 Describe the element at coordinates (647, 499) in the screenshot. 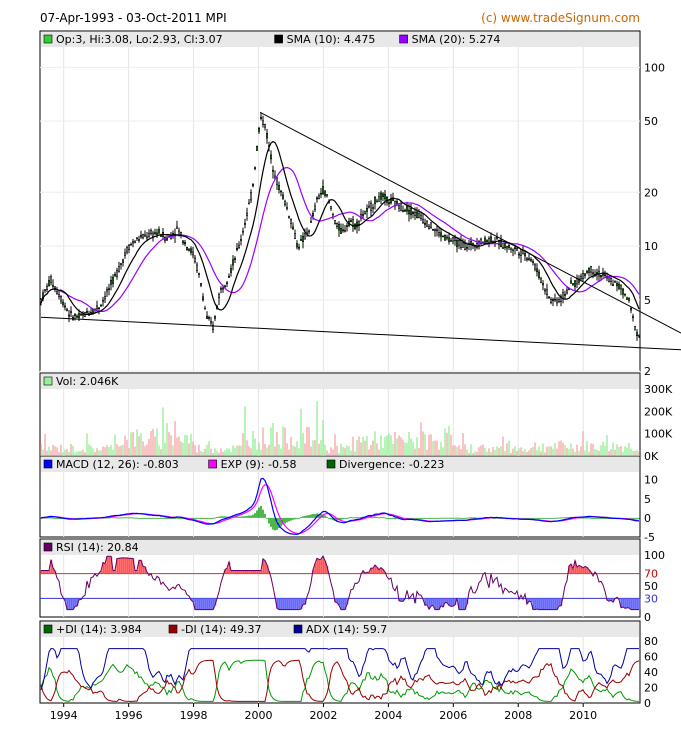

I see `macd-tick-label: 5` at that location.